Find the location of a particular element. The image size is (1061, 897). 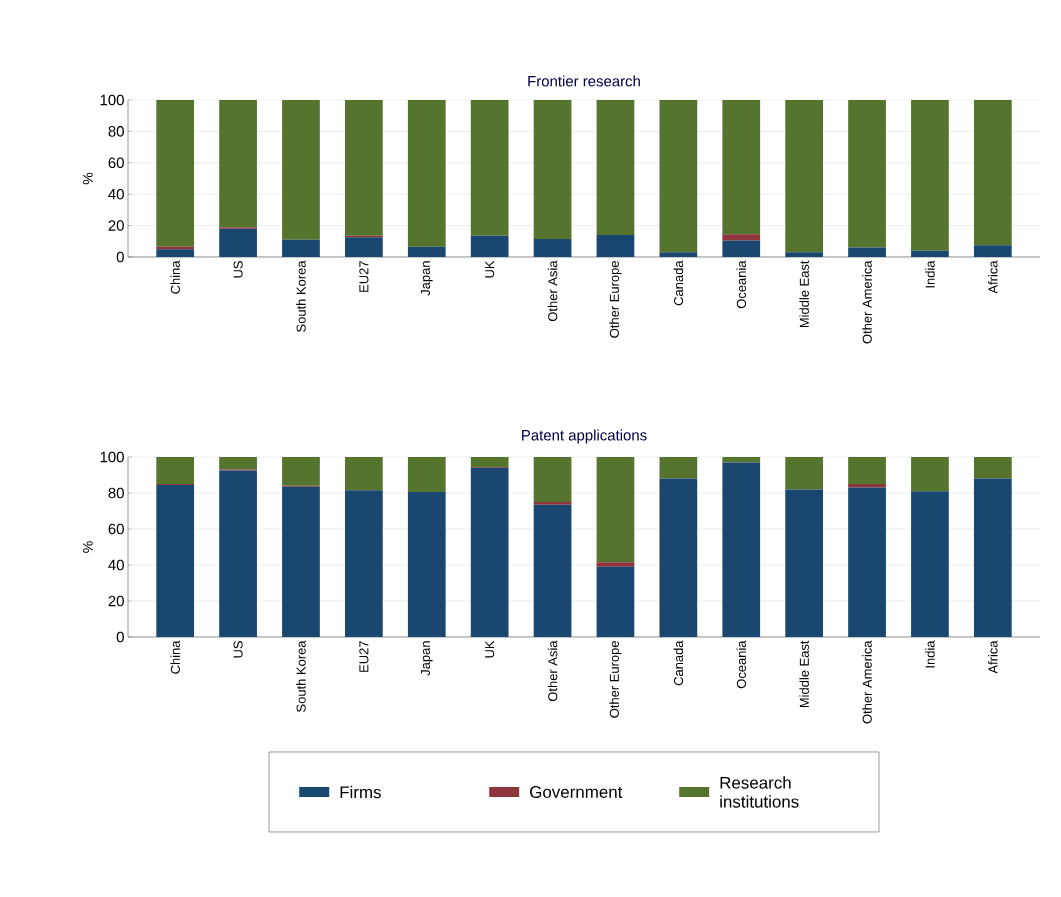

chart-title: Frontier research is located at coordinates (584, 81).